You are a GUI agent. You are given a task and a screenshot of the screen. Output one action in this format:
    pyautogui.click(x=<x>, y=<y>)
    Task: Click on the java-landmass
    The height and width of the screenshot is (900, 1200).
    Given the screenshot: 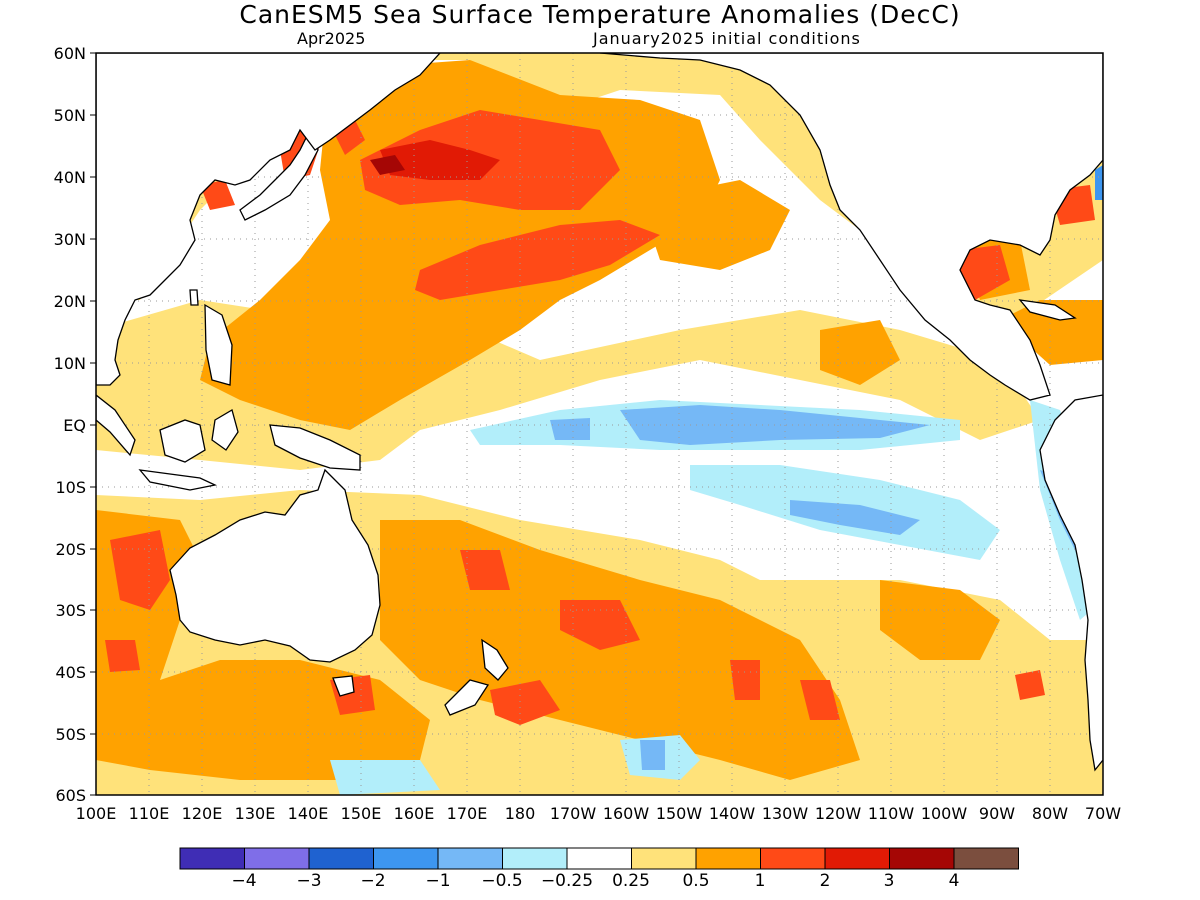 What is the action you would take?
    pyautogui.click(x=178, y=480)
    